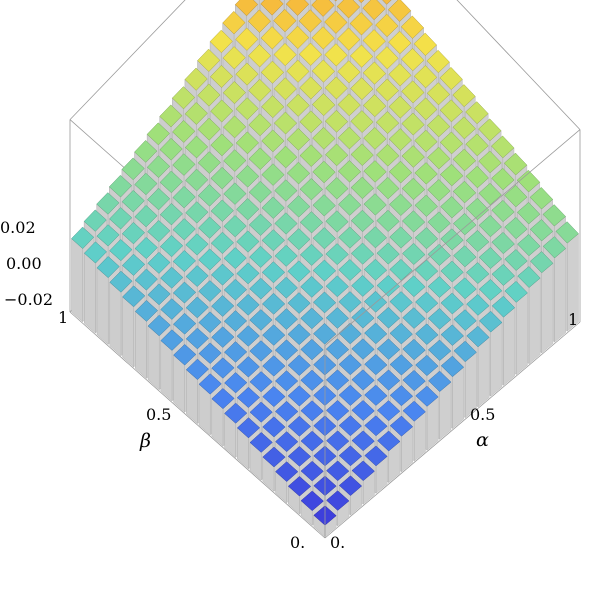 This screenshot has width=600, height=600. Describe the element at coordinates (127, 60) in the screenshot. I see `box-edge-back-top` at that location.